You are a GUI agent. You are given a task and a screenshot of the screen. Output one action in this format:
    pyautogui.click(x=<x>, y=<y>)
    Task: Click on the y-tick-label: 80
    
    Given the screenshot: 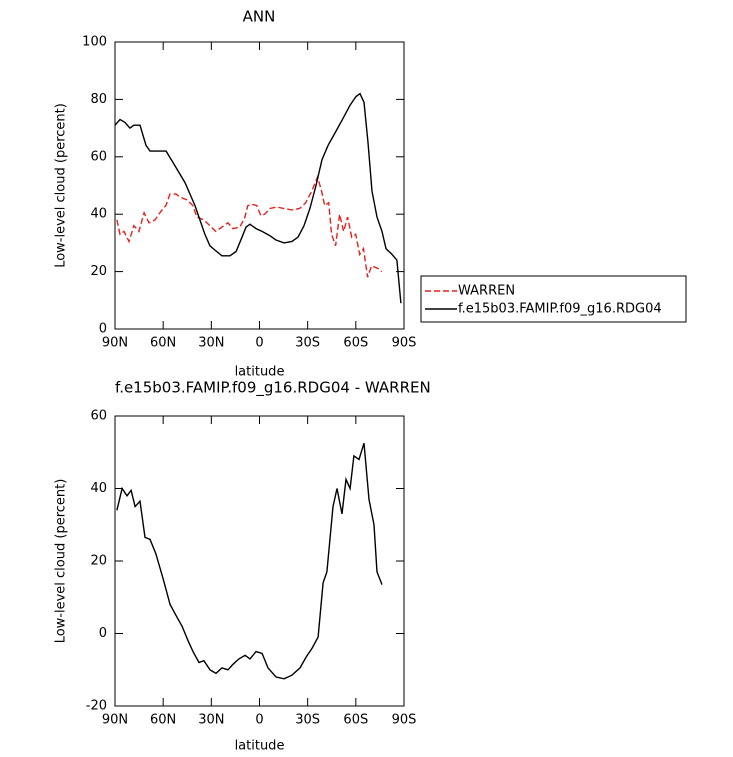 What is the action you would take?
    pyautogui.click(x=98, y=99)
    